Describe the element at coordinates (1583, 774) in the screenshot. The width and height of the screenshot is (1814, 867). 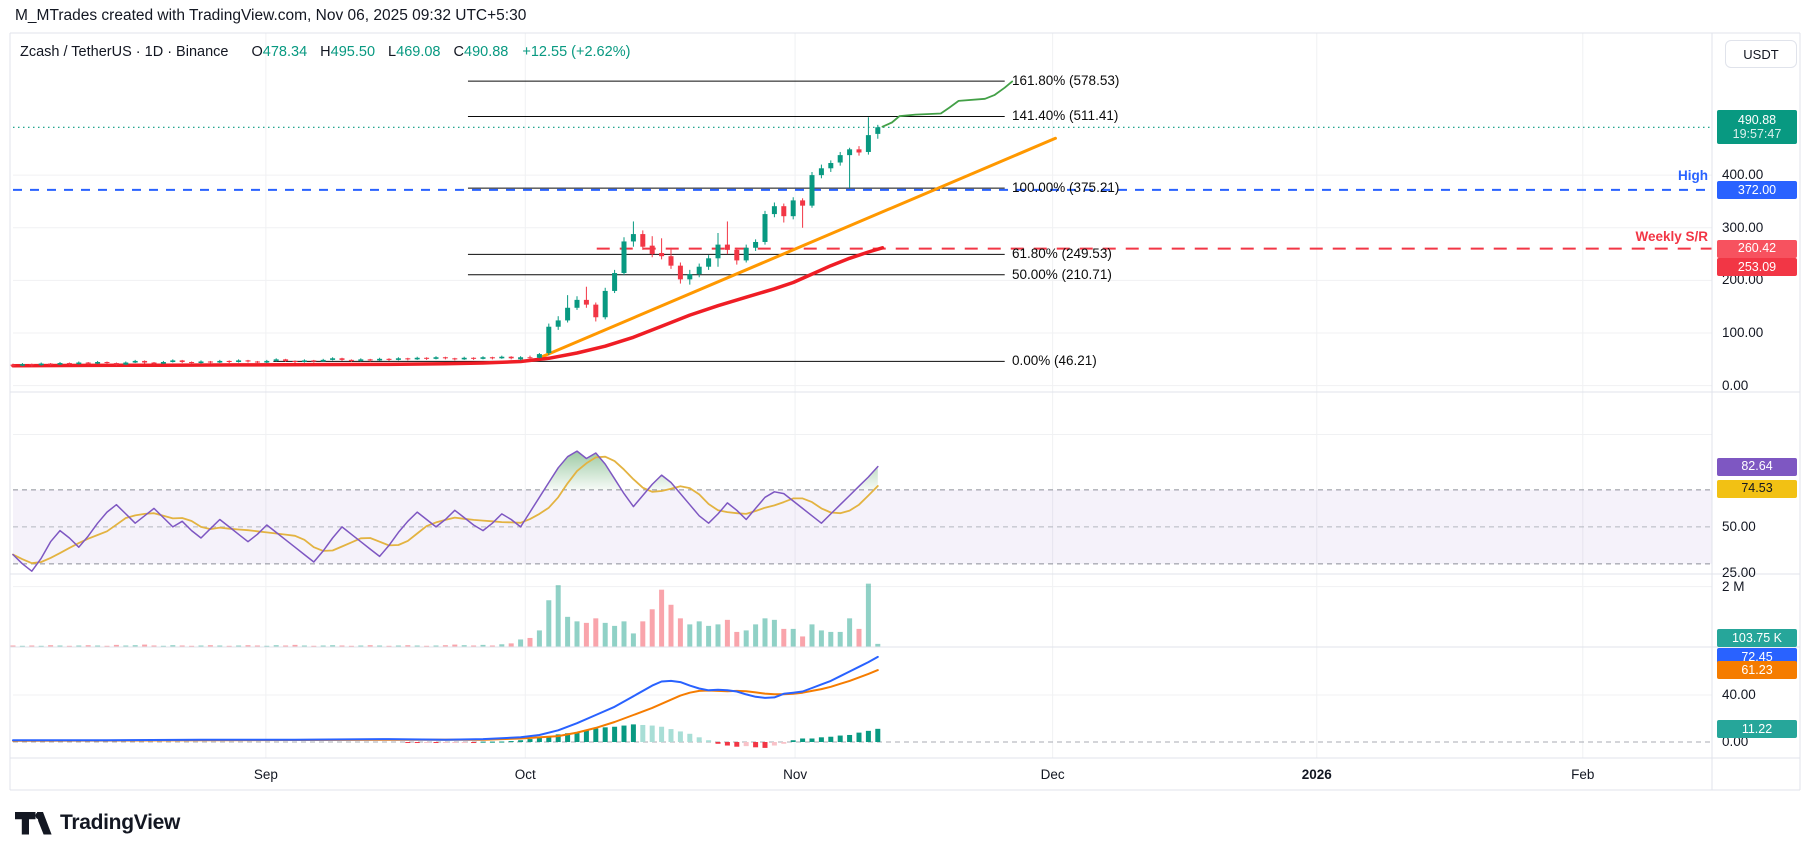
I see `time-axis-label: Feb` at that location.